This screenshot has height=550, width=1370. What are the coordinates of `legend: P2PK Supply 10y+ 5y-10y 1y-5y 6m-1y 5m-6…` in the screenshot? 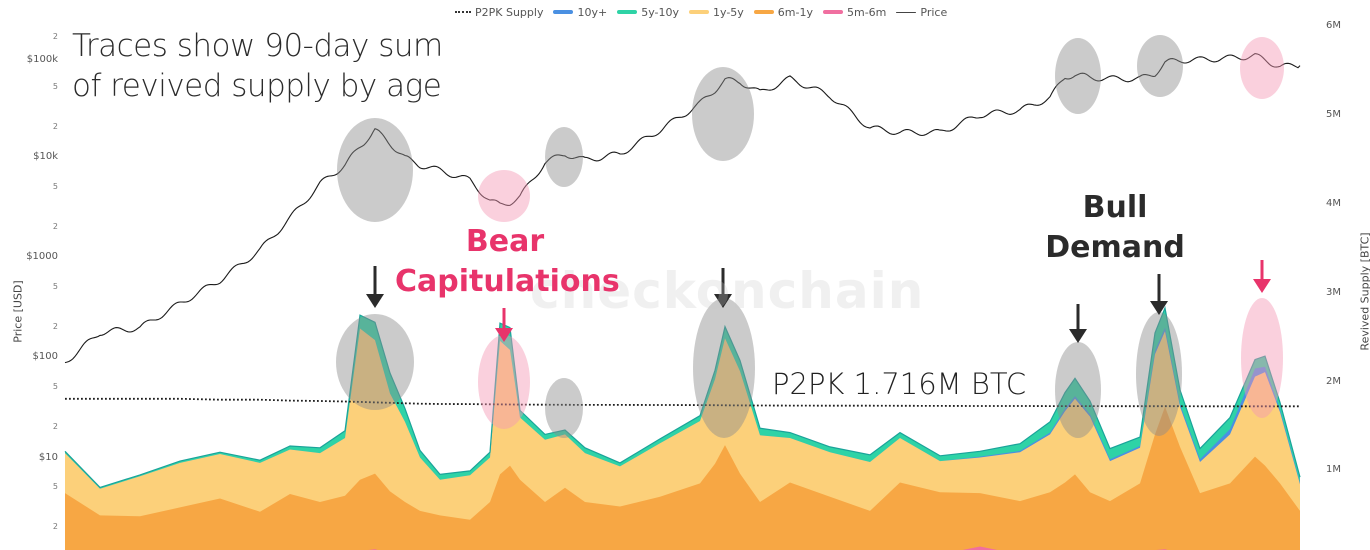 It's located at (701, 12).